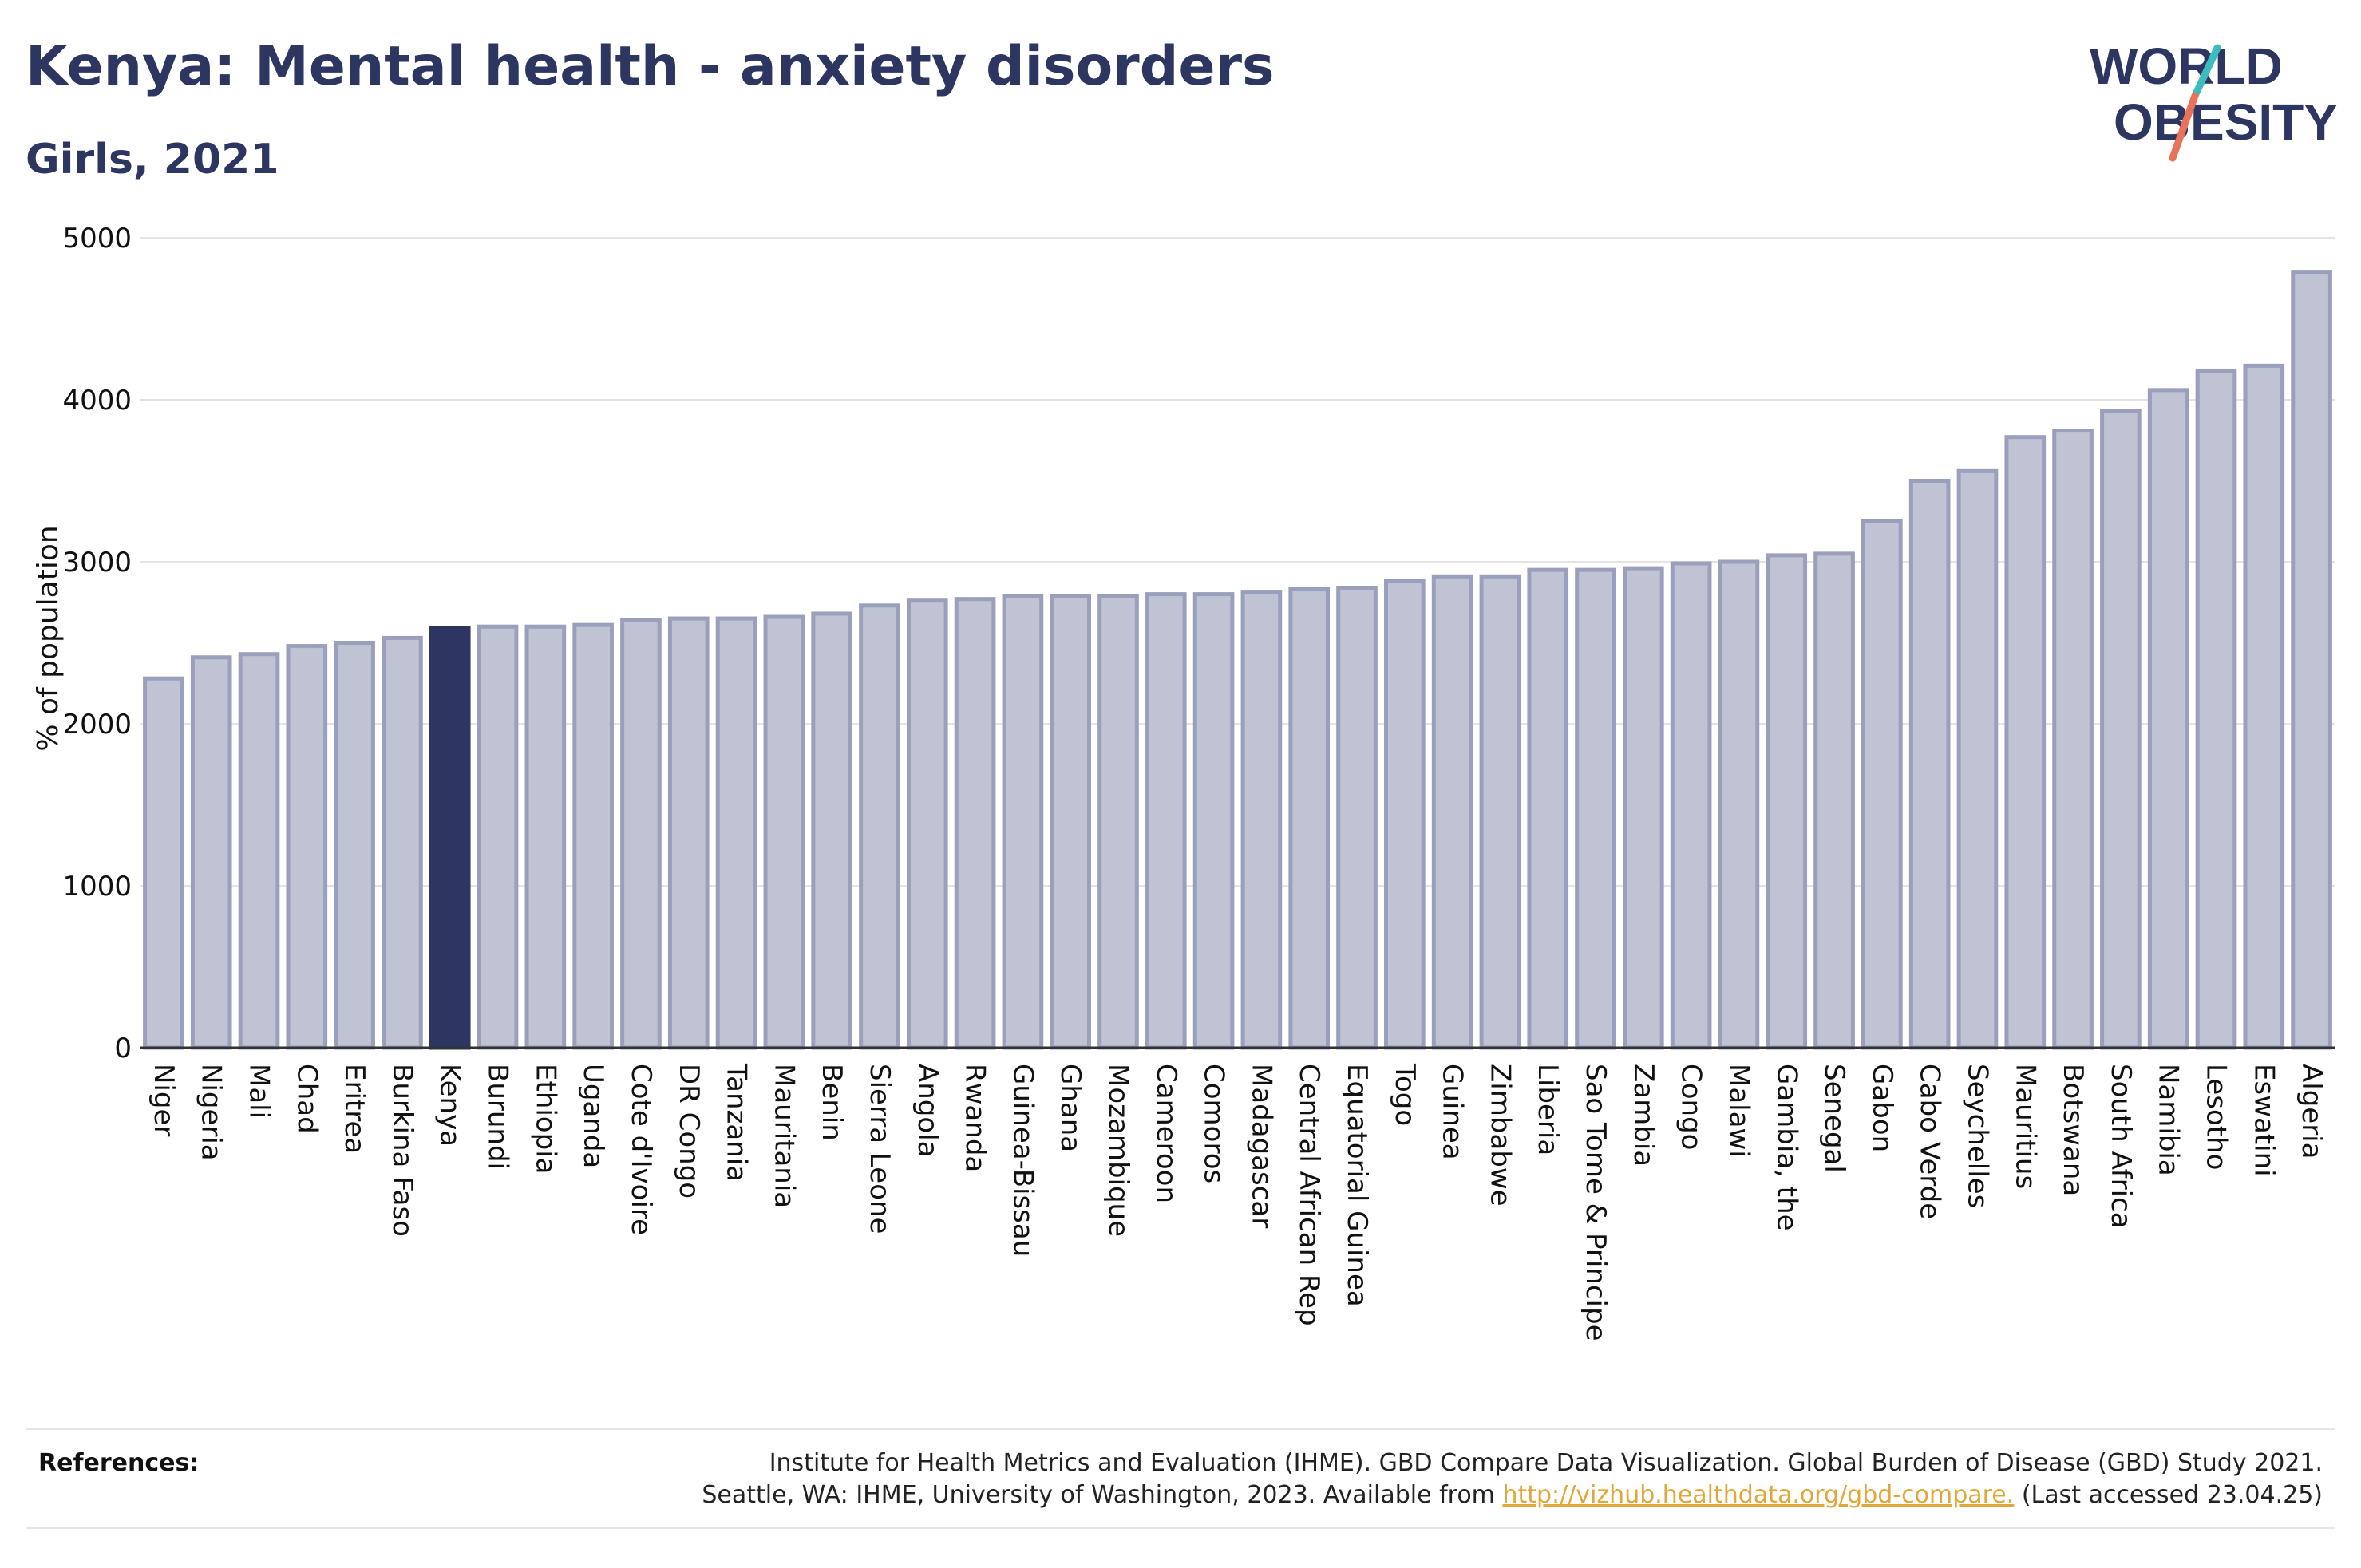 The width and height of the screenshot is (2361, 1568). What do you see at coordinates (97, 563) in the screenshot?
I see `y-tick-label: 3000` at bounding box center [97, 563].